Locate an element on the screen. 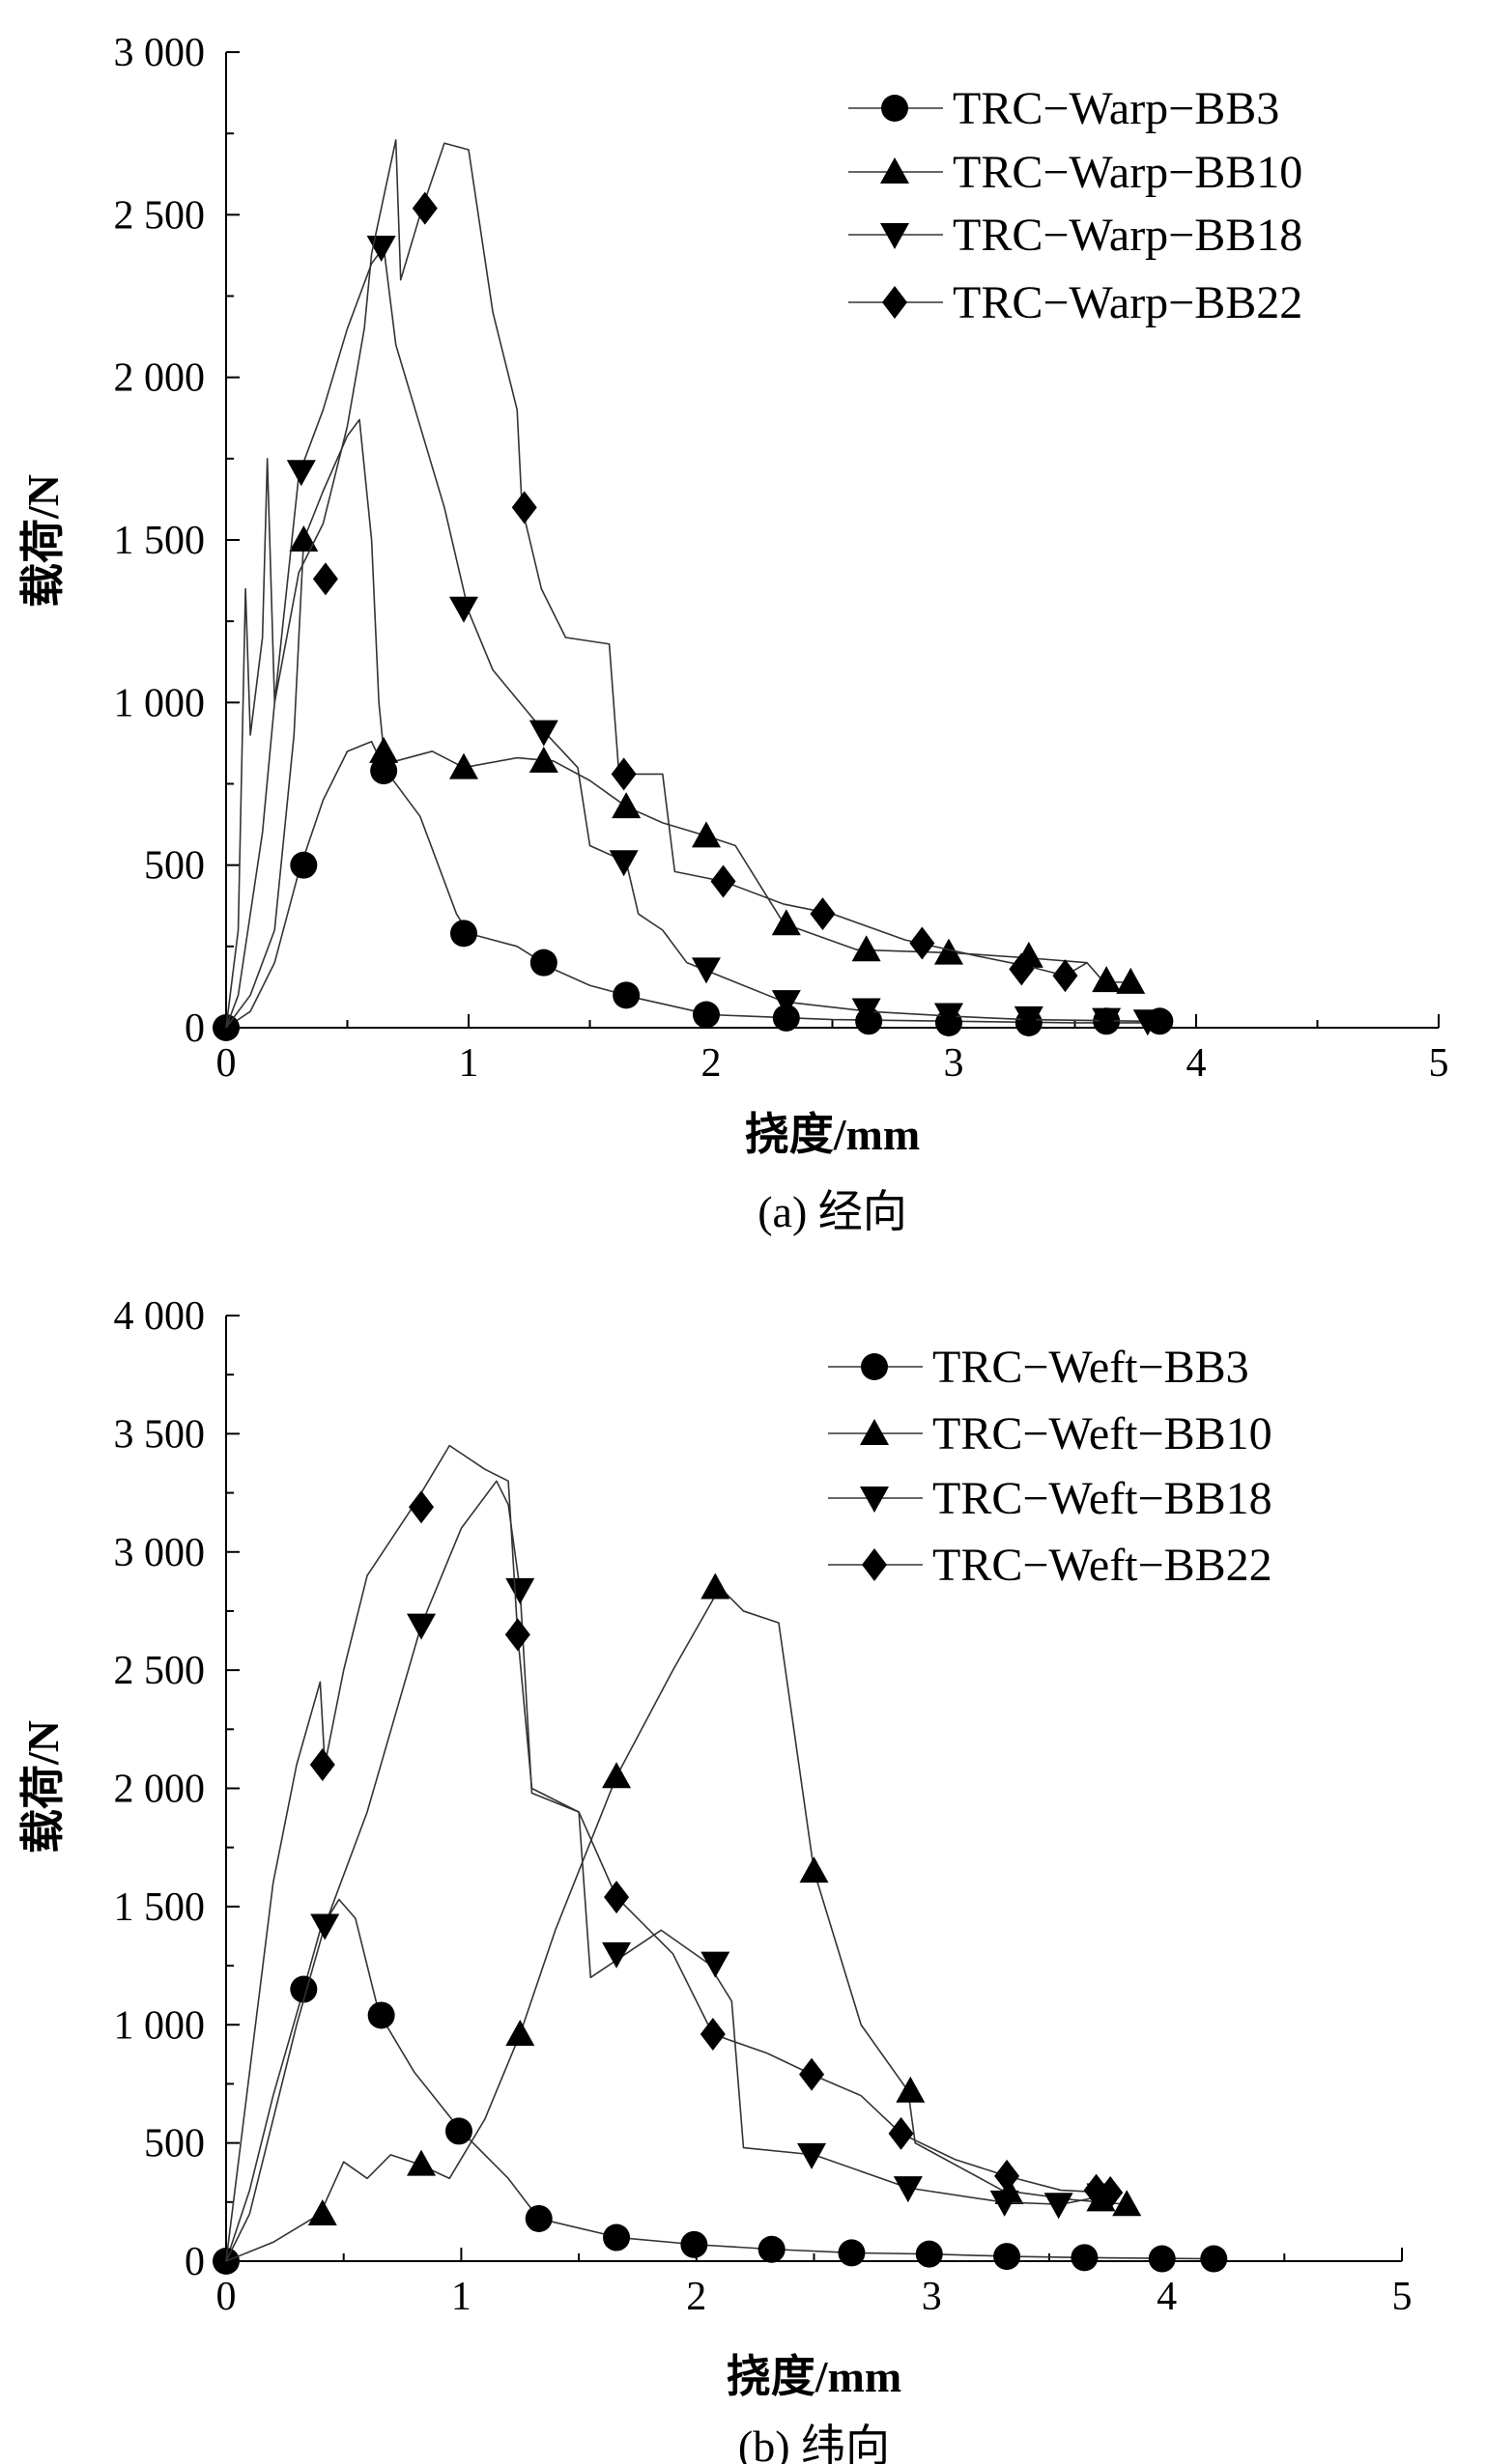  x-tick-label: 5 is located at coordinates (1439, 1063).